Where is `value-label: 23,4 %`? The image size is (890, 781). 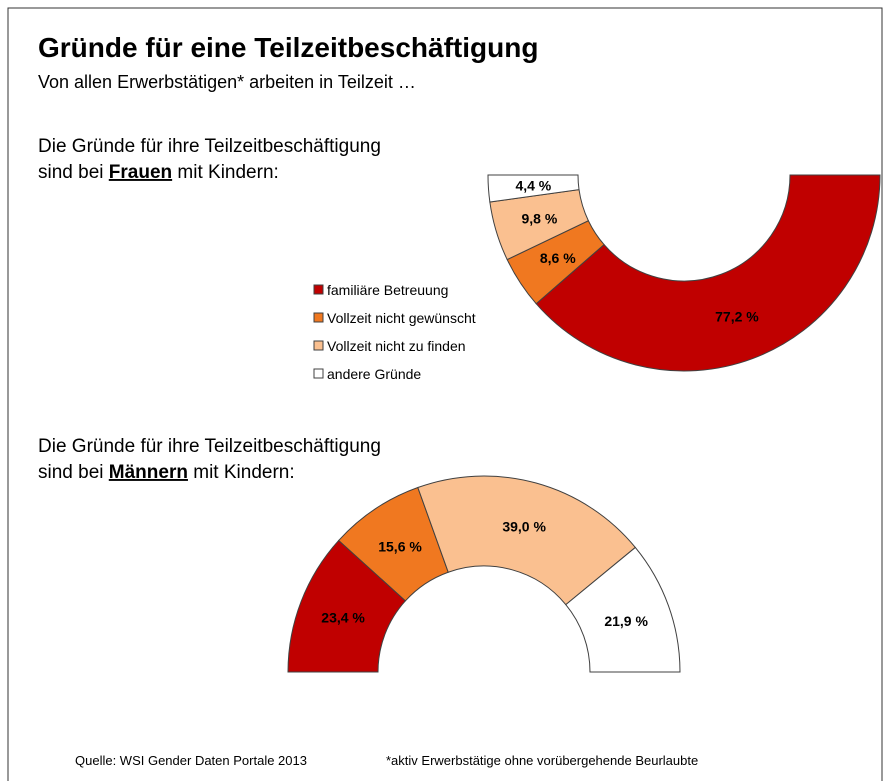 value-label: 23,4 % is located at coordinates (343, 618).